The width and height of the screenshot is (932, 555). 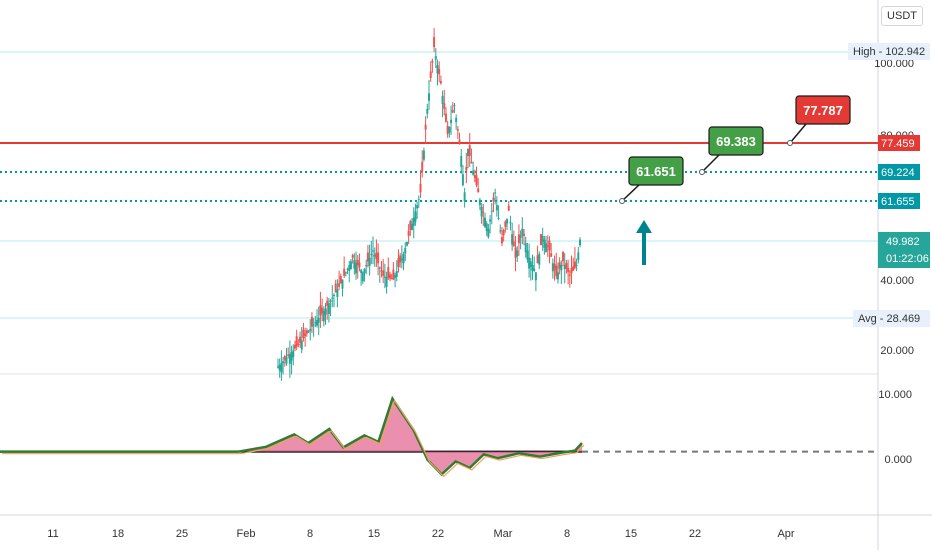 What do you see at coordinates (889, 52) in the screenshot?
I see `high-tag-label: High - 102.942` at bounding box center [889, 52].